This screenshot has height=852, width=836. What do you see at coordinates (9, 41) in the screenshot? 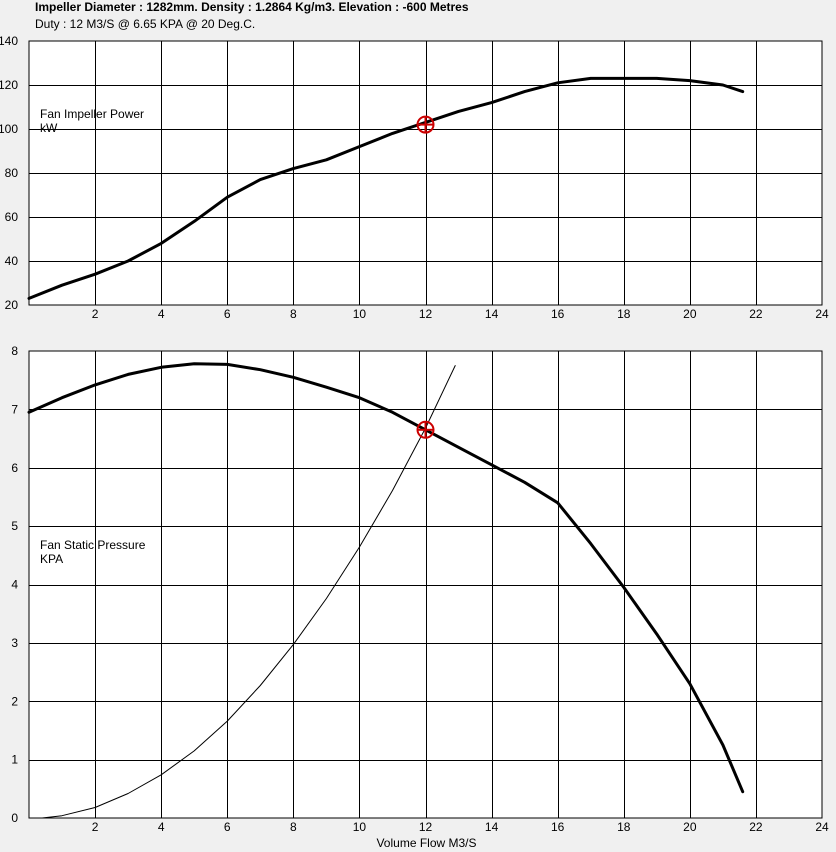
I see `y-tick-label: 140` at bounding box center [9, 41].